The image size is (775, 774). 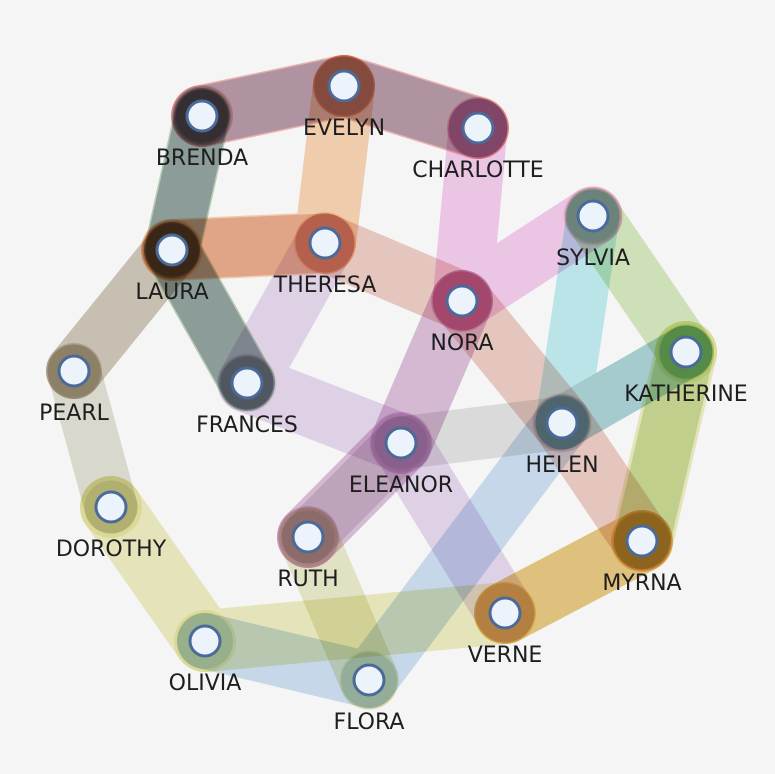 What do you see at coordinates (401, 485) in the screenshot?
I see `node-label-eleanor: ELEANOR` at bounding box center [401, 485].